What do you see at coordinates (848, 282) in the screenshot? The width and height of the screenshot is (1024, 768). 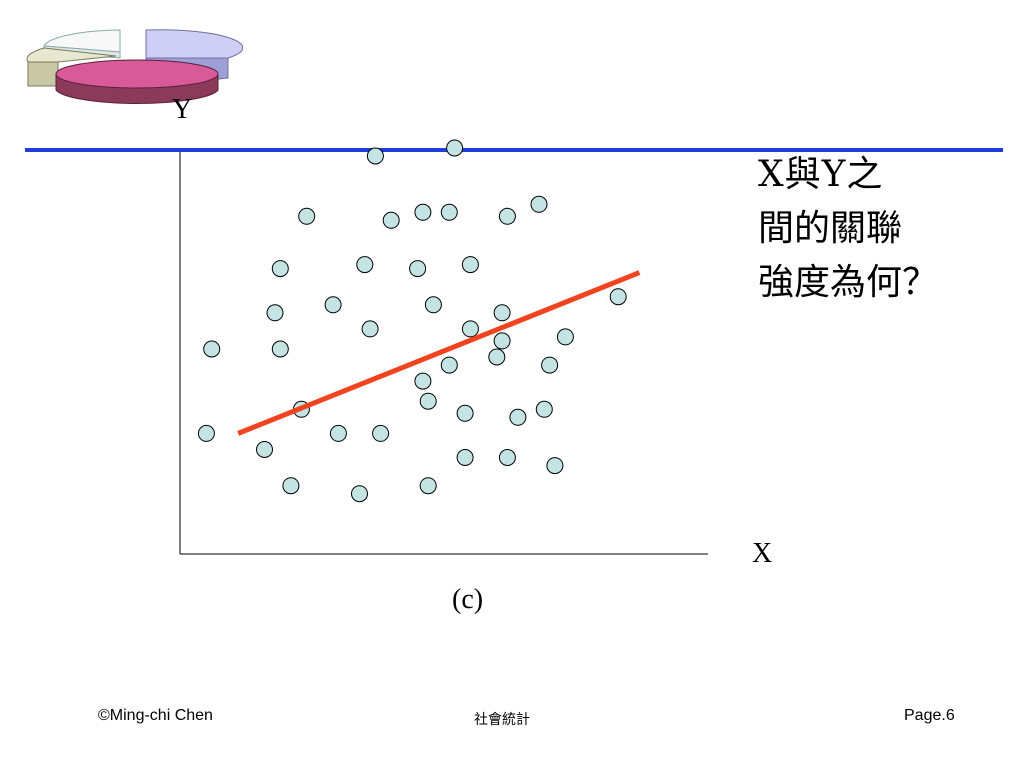 I see `question-line-3: 強度為何？` at bounding box center [848, 282].